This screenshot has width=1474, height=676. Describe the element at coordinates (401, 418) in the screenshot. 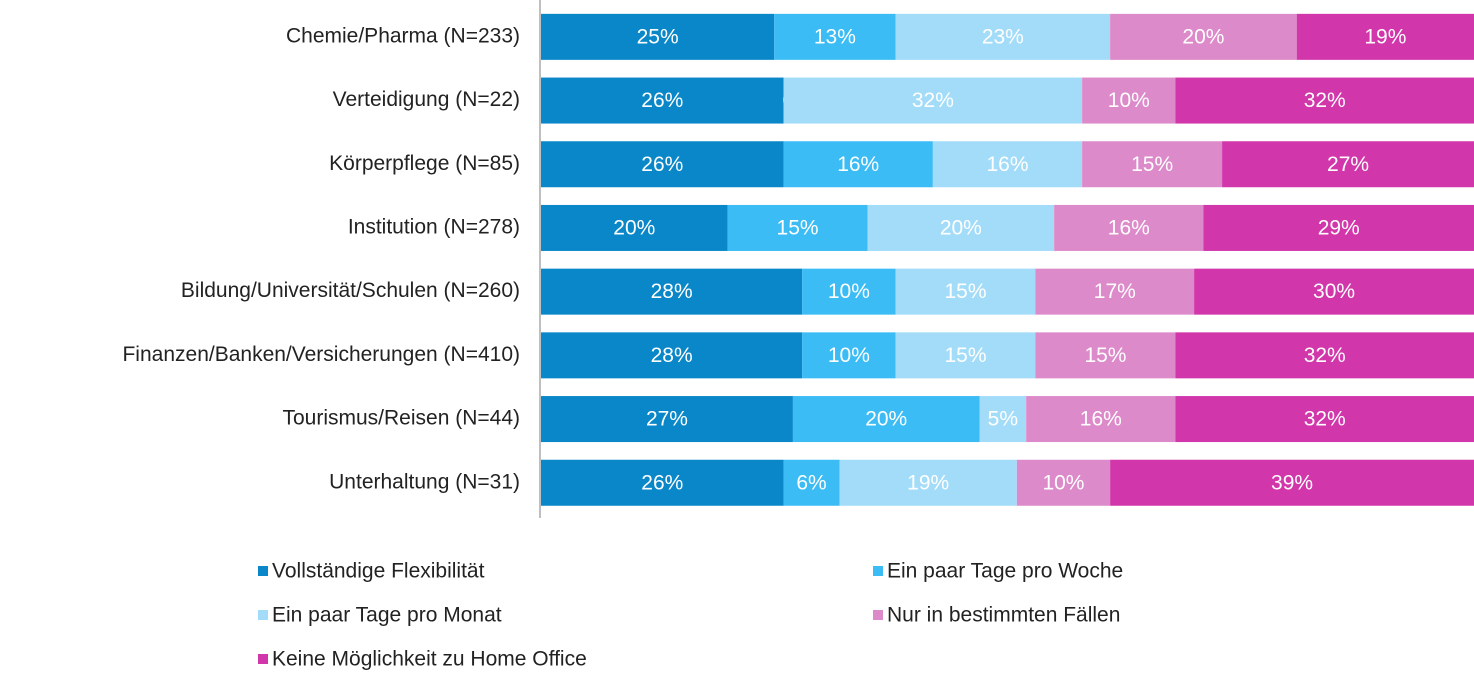

I see `category-label: Tourismus/Reisen (N=44)` at that location.